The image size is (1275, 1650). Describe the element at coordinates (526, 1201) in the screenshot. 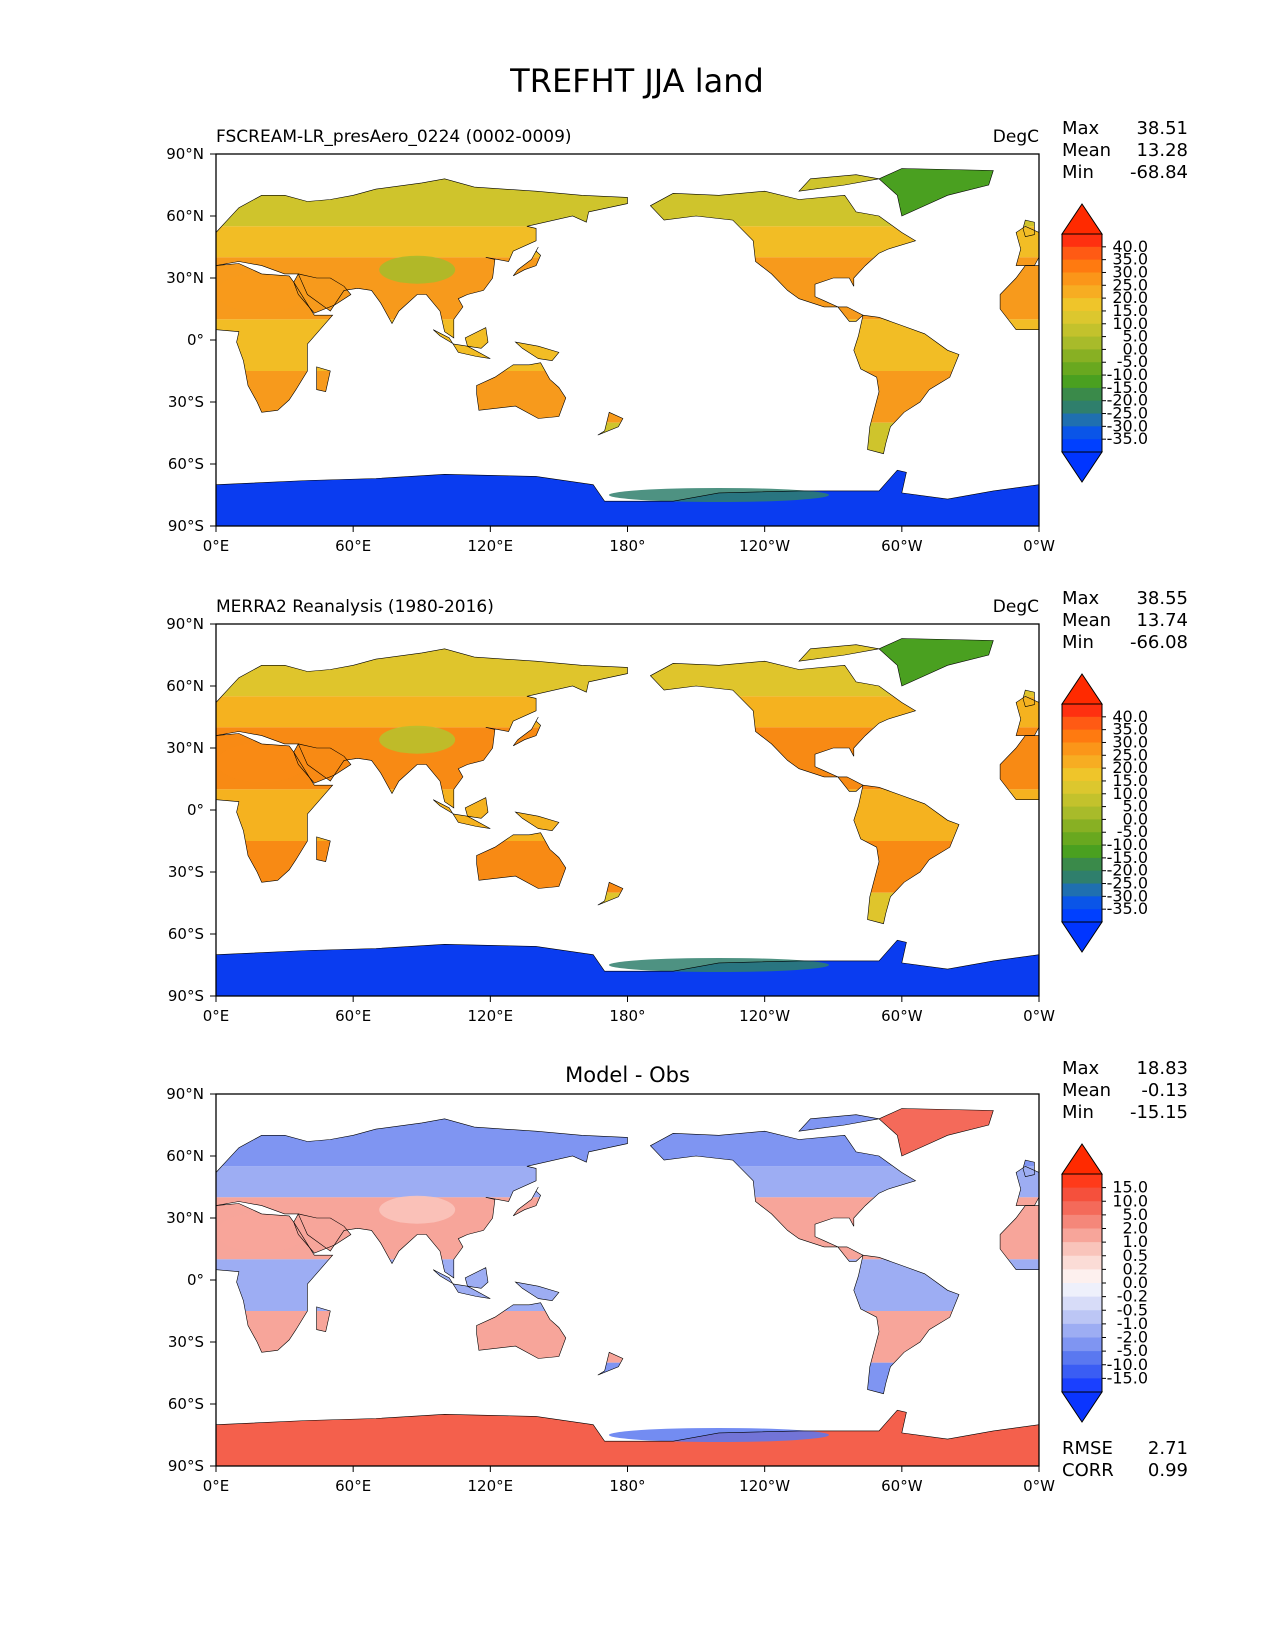

I see `coastline-japan` at that location.